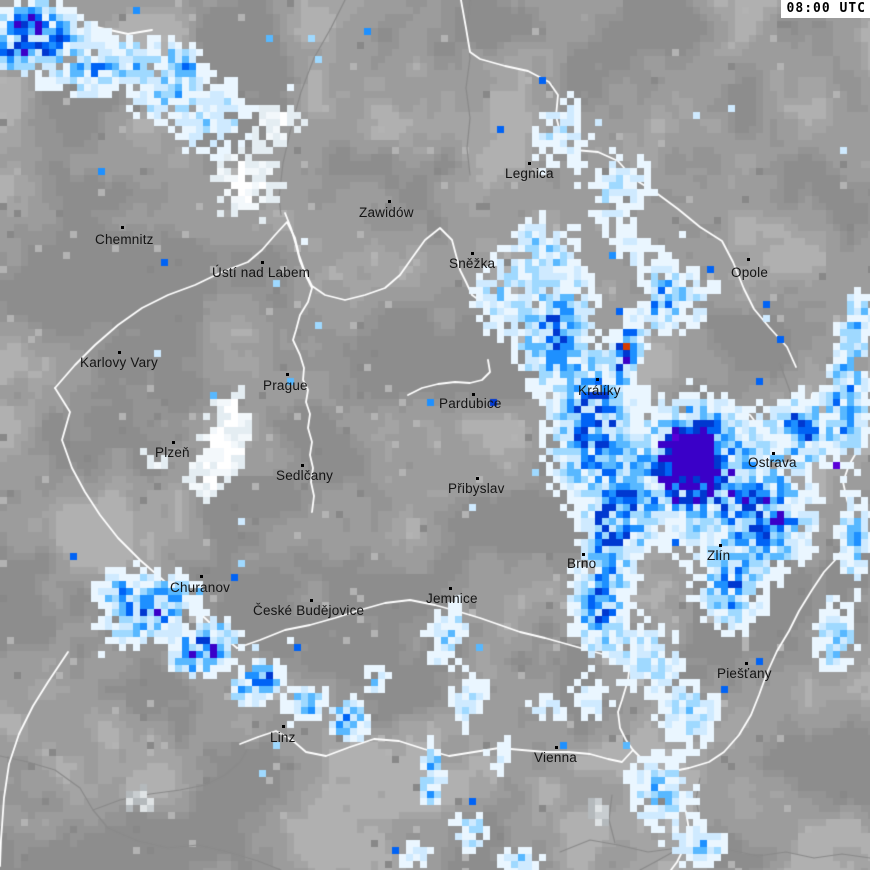 The height and width of the screenshot is (870, 870). What do you see at coordinates (744, 673) in the screenshot?
I see `city-label: Piešťany` at bounding box center [744, 673].